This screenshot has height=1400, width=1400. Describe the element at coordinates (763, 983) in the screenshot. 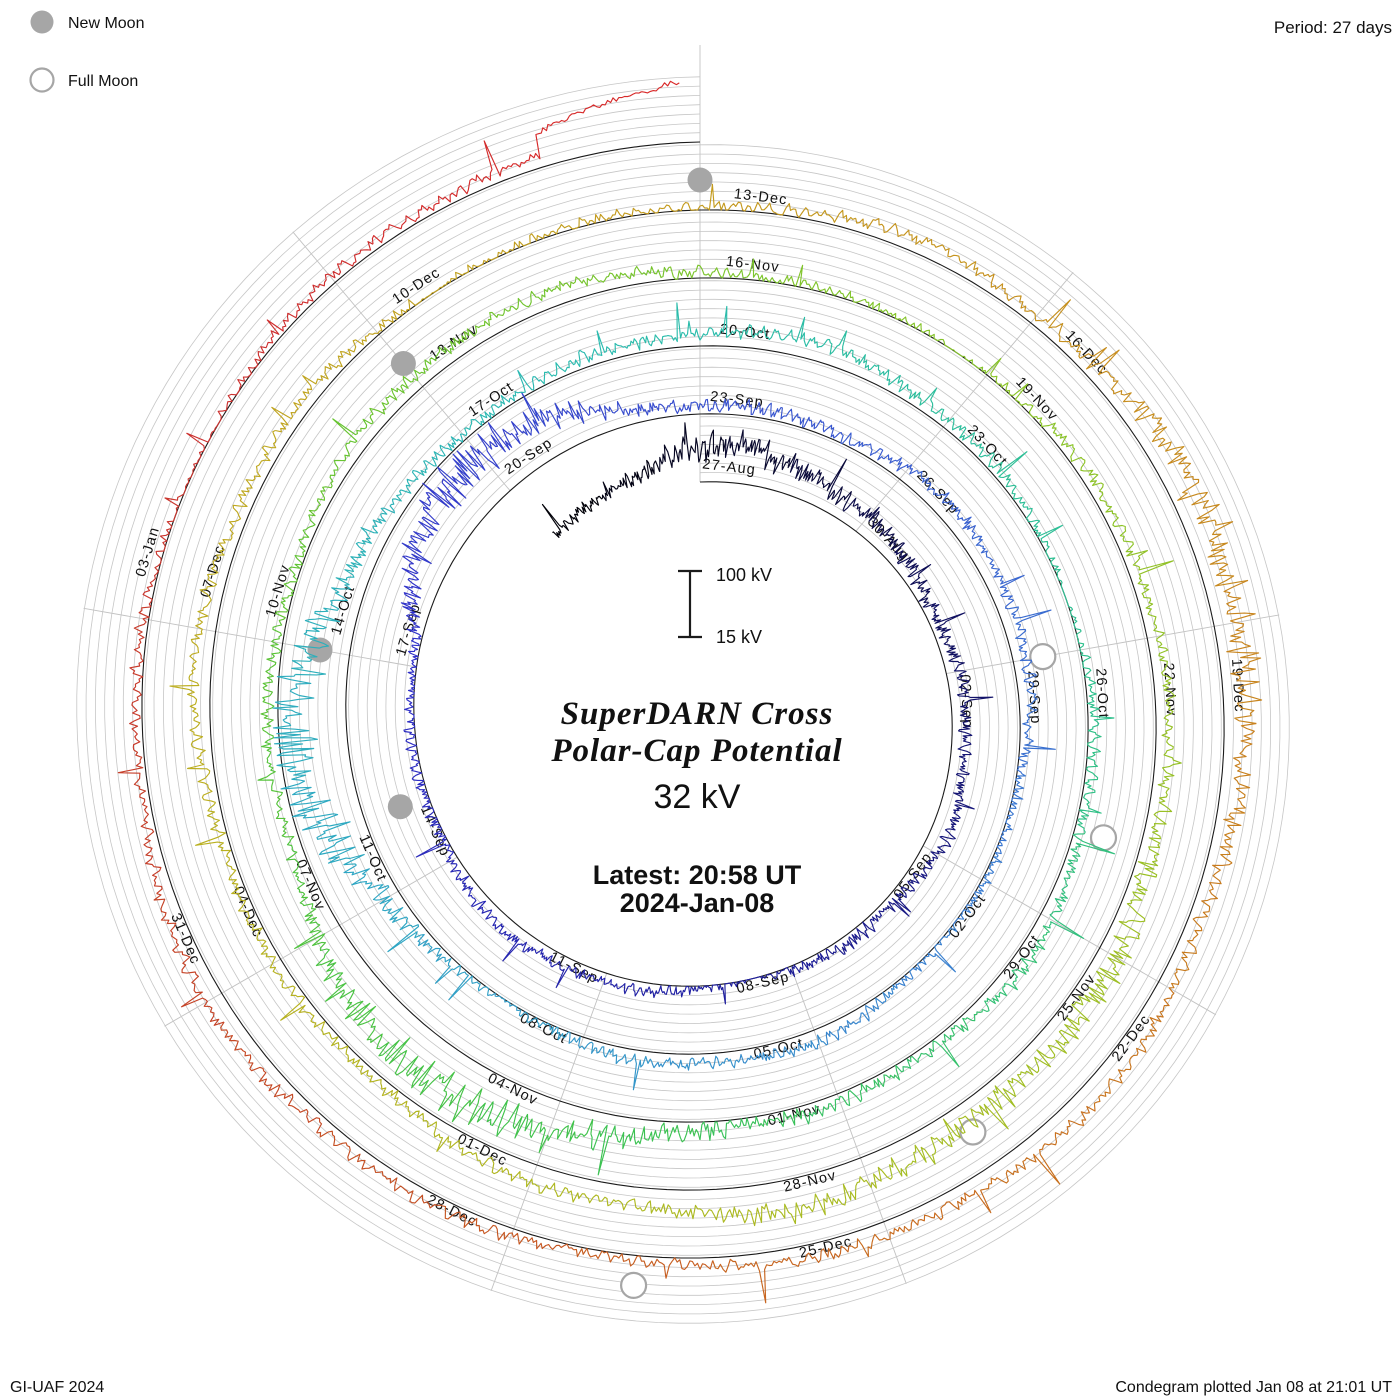

I see `date-label: 08-Sep` at that location.